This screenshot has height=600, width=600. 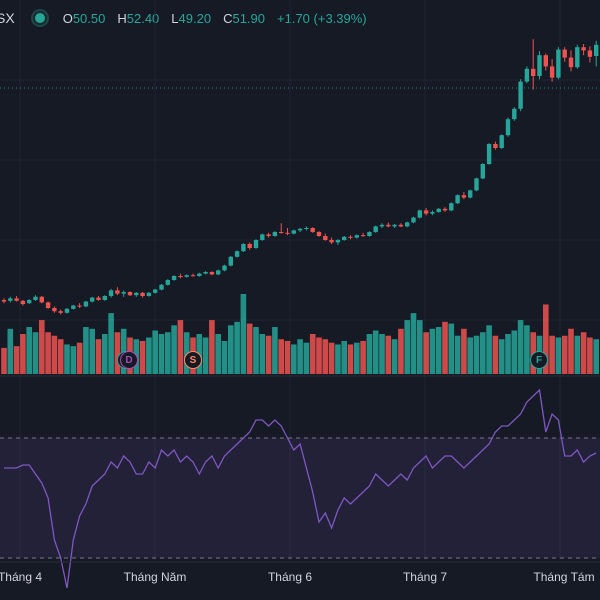 What do you see at coordinates (191, 18) in the screenshot?
I see `low-value: L49.20` at bounding box center [191, 18].